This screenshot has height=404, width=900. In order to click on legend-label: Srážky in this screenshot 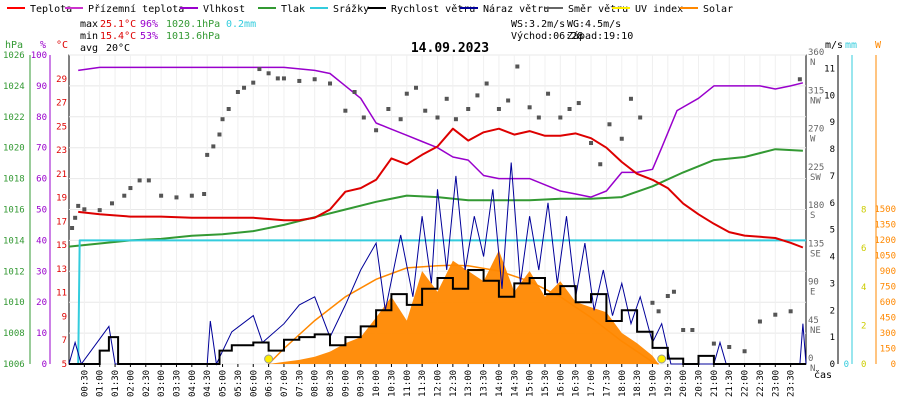, I will do `click(351, 9)`.